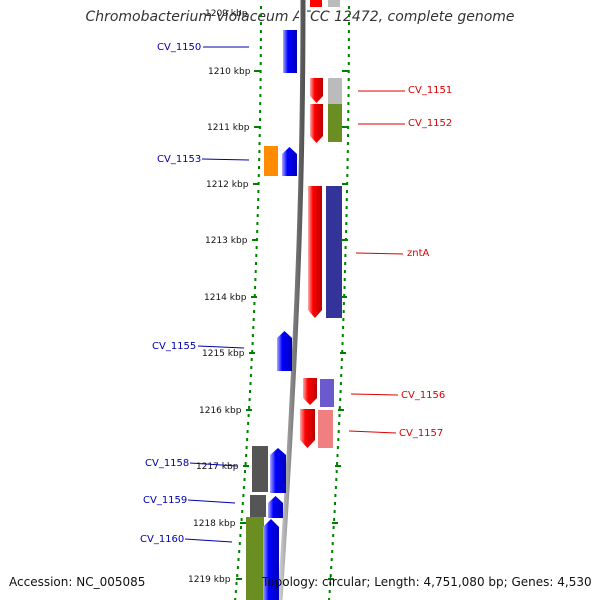  What do you see at coordinates (255, 558) in the screenshot?
I see `cog-box-cv1160` at bounding box center [255, 558].